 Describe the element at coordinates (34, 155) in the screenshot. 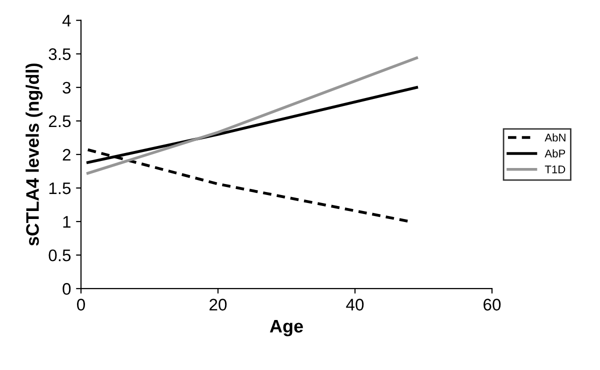

I see `y-axis-title: sCTLA4 levels (ng/dl)` at that location.